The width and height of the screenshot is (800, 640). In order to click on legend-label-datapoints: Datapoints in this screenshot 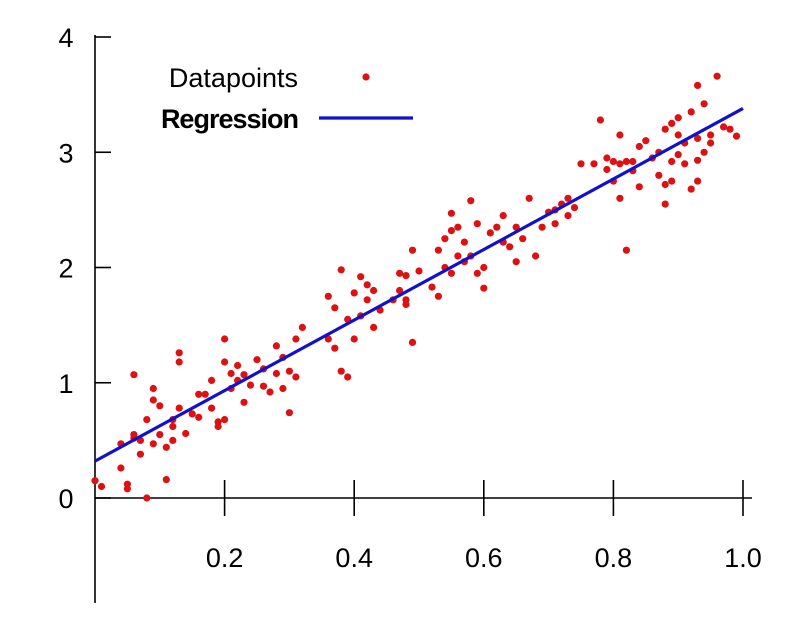, I will do `click(233, 78)`.